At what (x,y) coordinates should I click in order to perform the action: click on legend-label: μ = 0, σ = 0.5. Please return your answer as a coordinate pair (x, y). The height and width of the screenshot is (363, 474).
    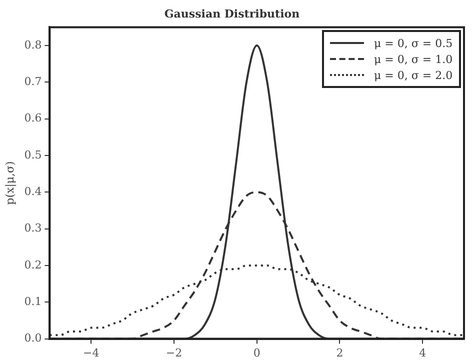
    Looking at the image, I should click on (413, 43).